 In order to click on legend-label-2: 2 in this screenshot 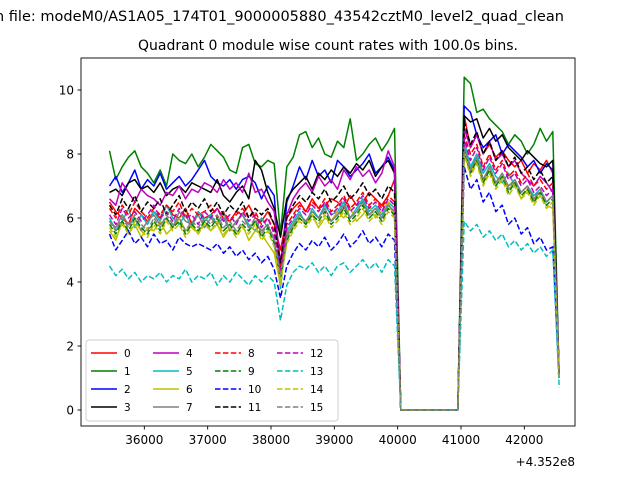, I will do `click(127, 390)`.